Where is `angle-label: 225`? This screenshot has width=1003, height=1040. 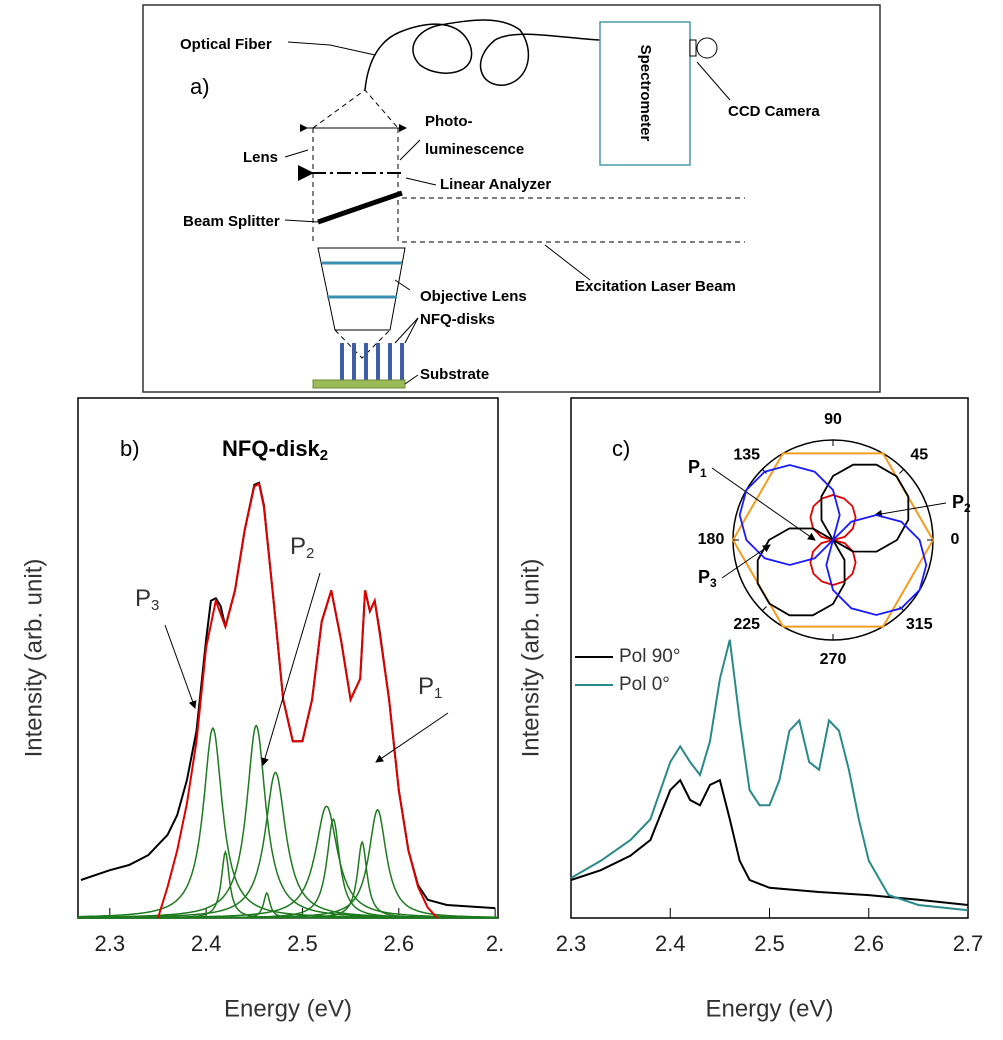 angle-label: 225 is located at coordinates (746, 624).